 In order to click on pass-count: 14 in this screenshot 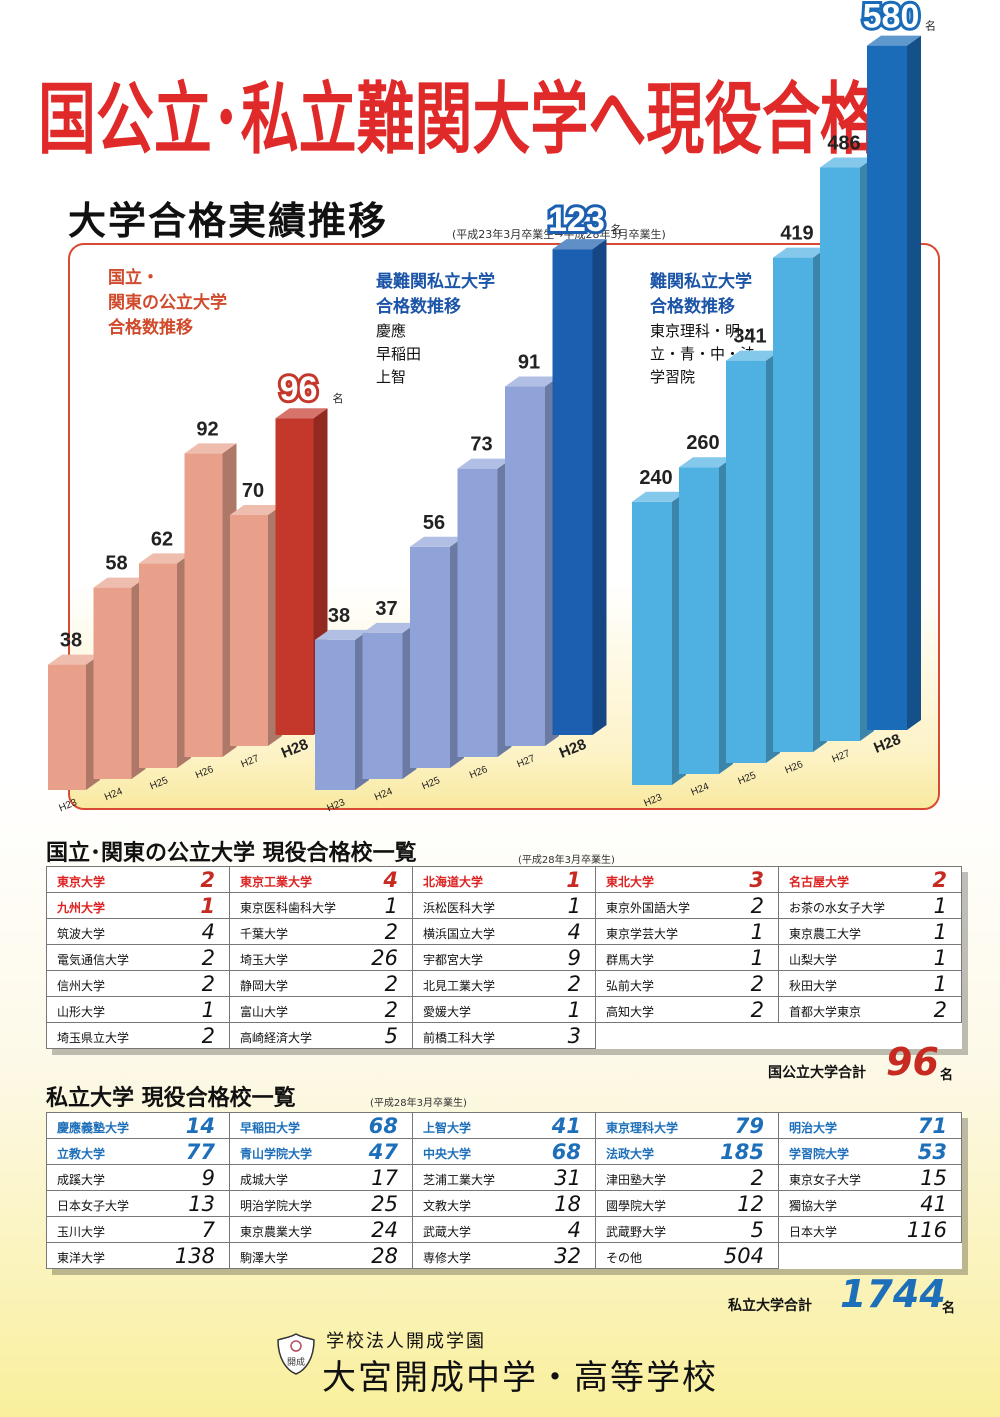, I will do `click(200, 1126)`.